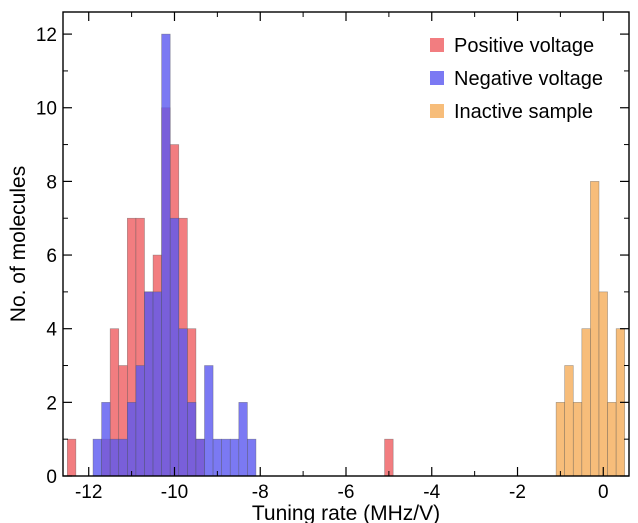  Describe the element at coordinates (524, 46) in the screenshot. I see `legend-label: Positive voltage` at that location.